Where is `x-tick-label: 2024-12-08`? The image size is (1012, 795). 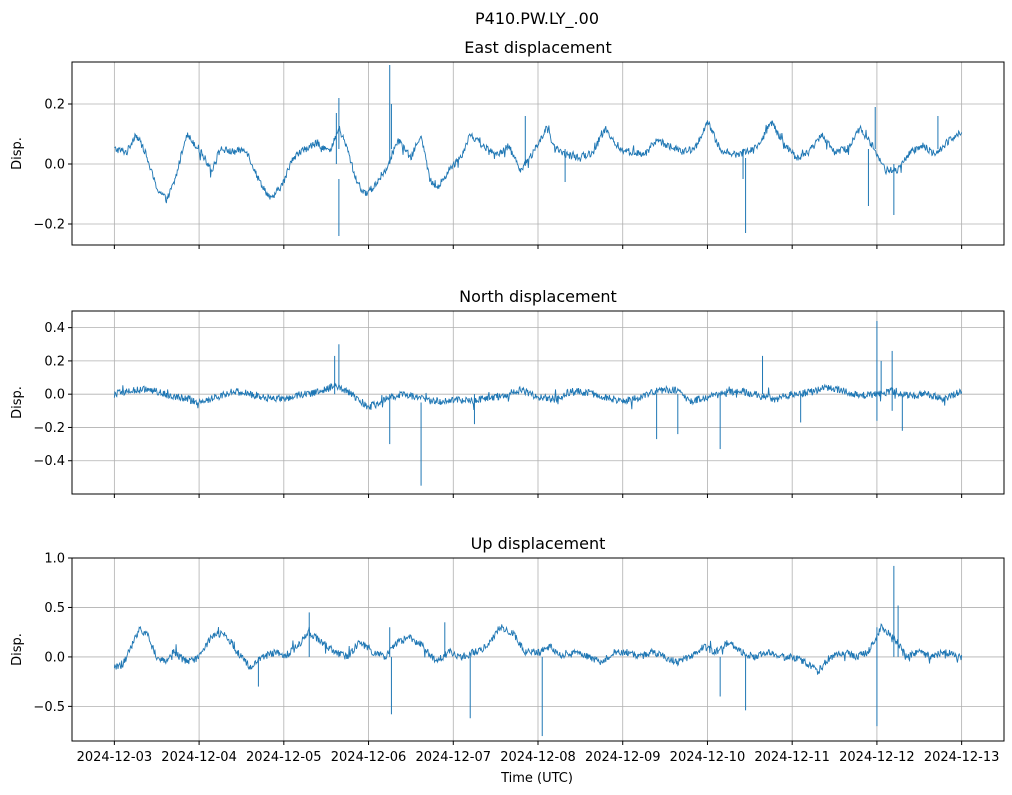
x-tick-label: 2024-12-08 is located at coordinates (538, 757).